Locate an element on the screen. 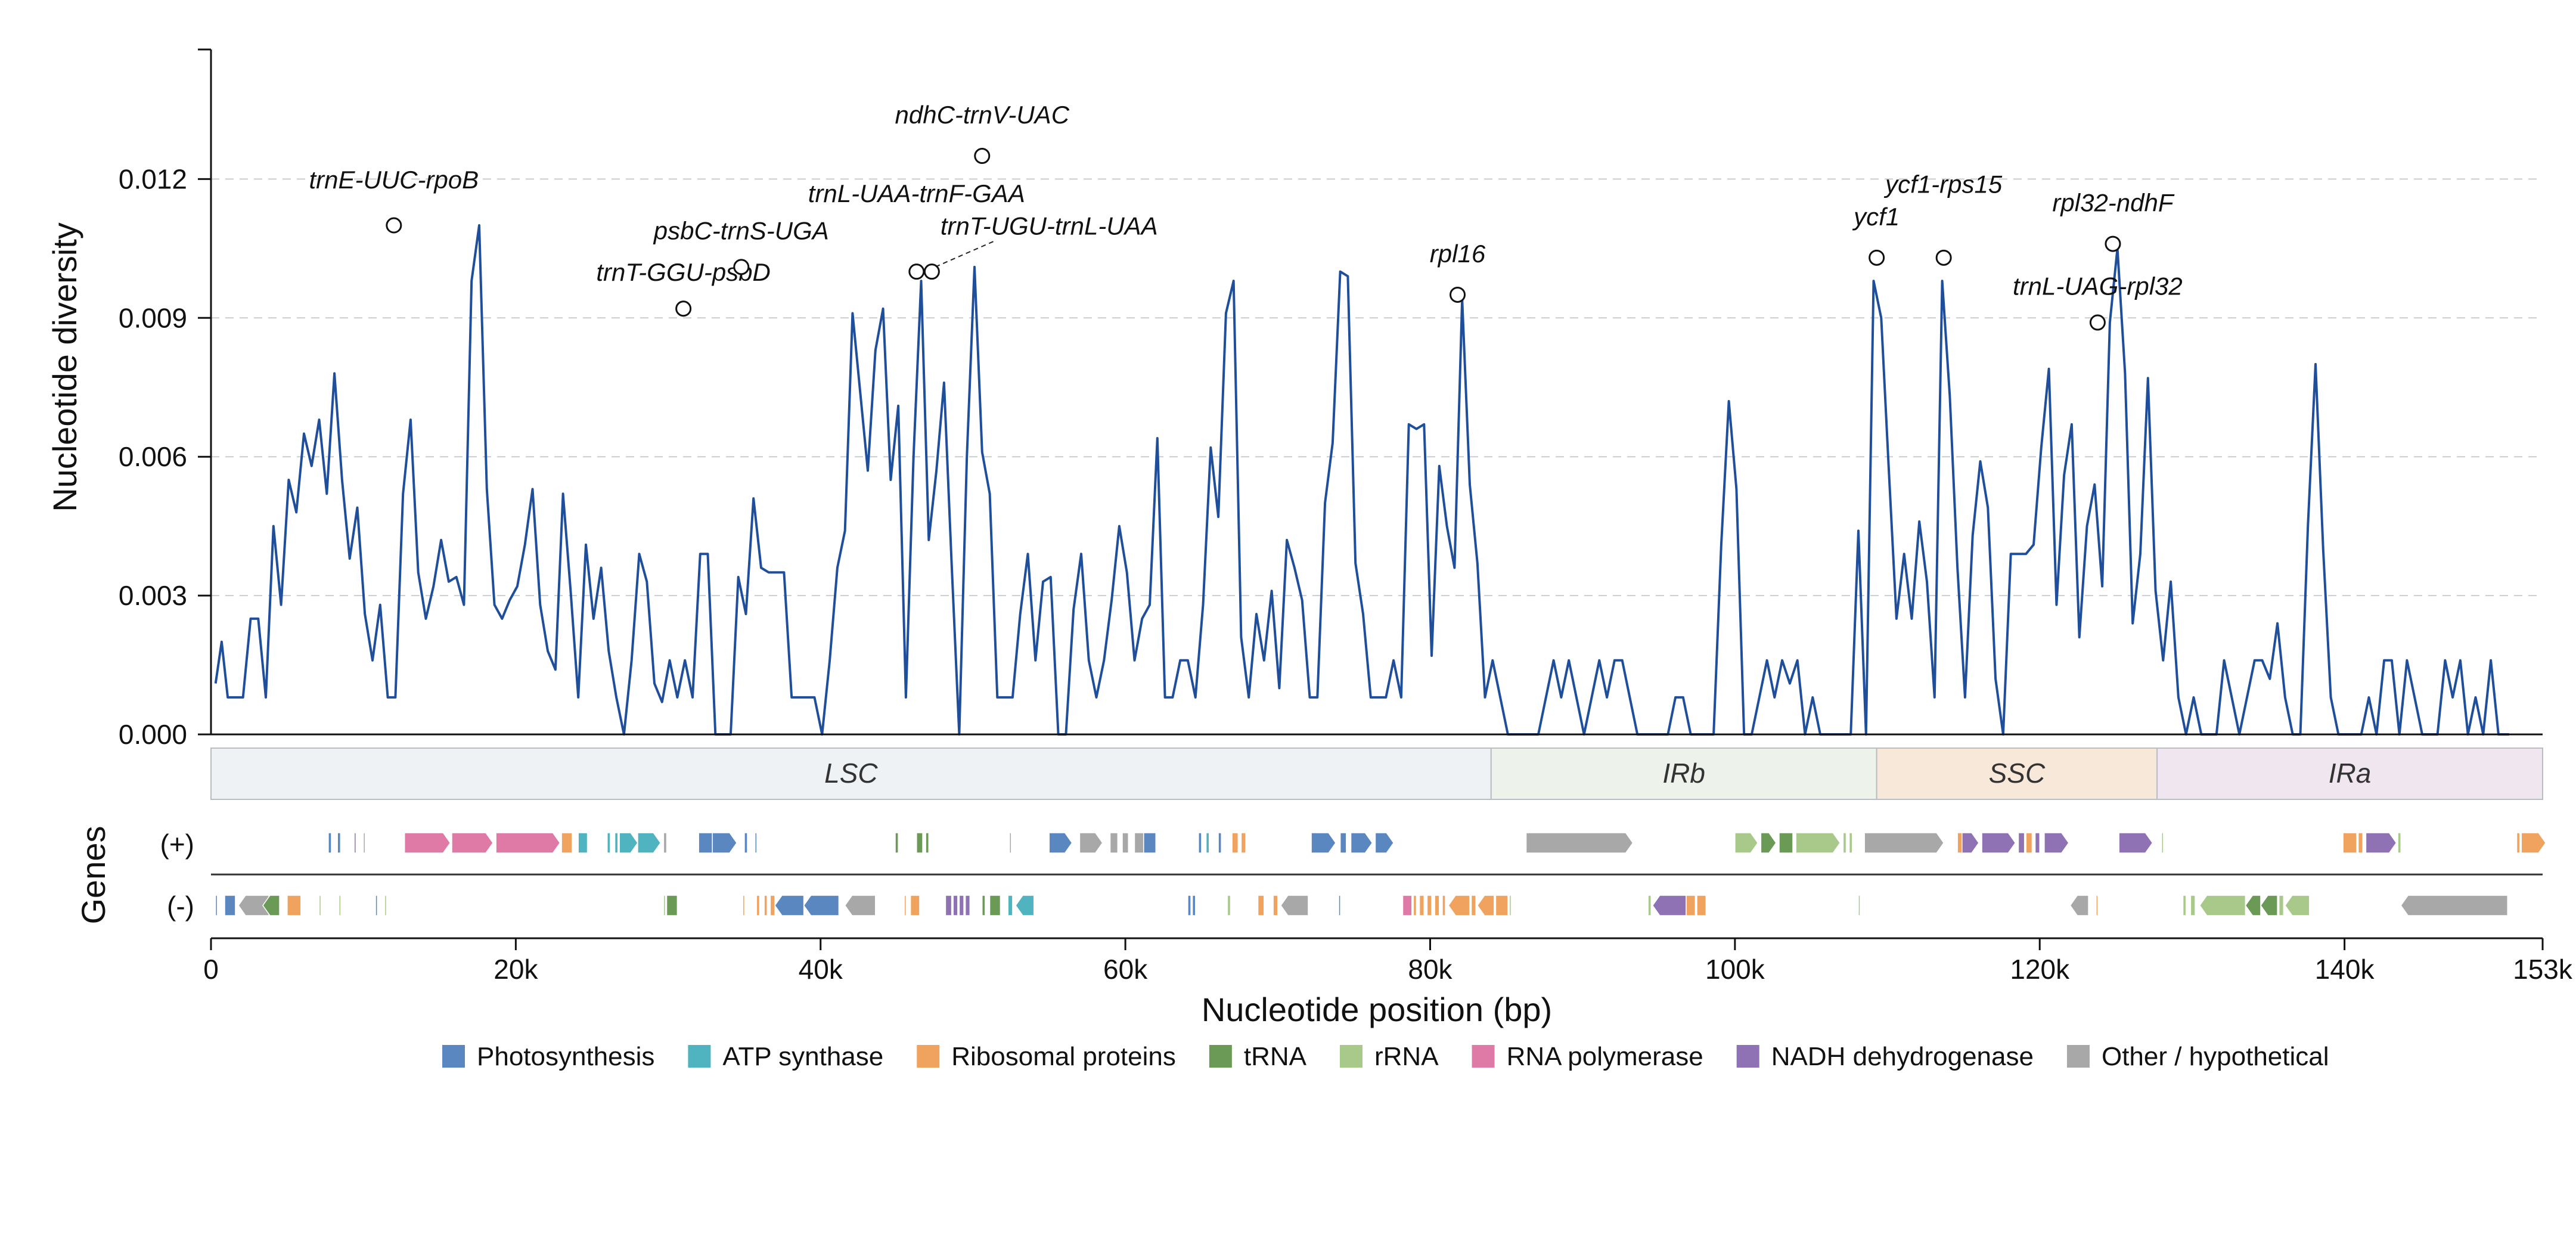 The height and width of the screenshot is (1253, 2576). gene-track is located at coordinates (1379, 874).